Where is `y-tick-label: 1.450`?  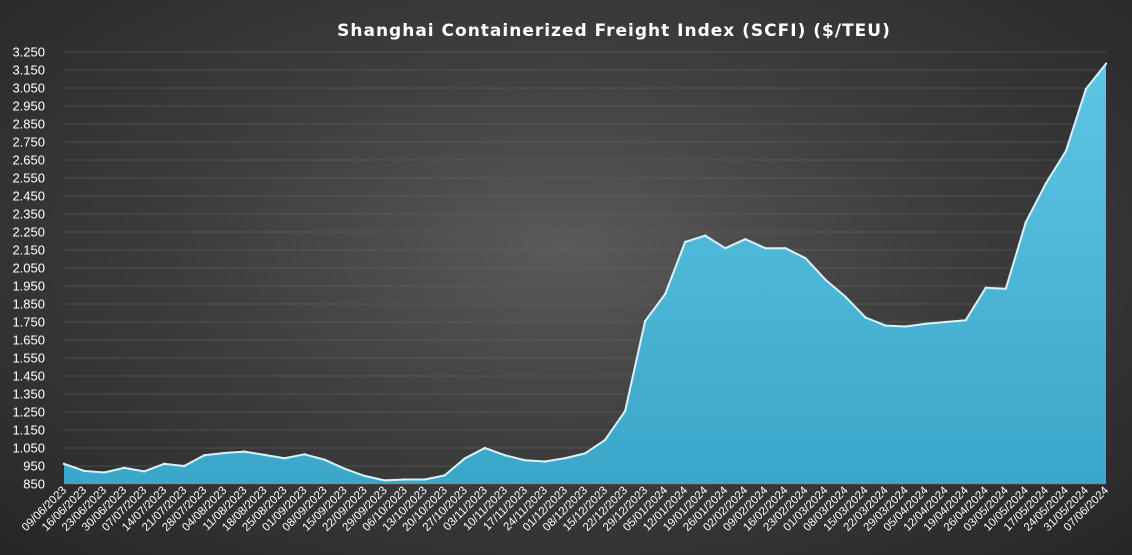 y-tick-label: 1.450 is located at coordinates (28, 376).